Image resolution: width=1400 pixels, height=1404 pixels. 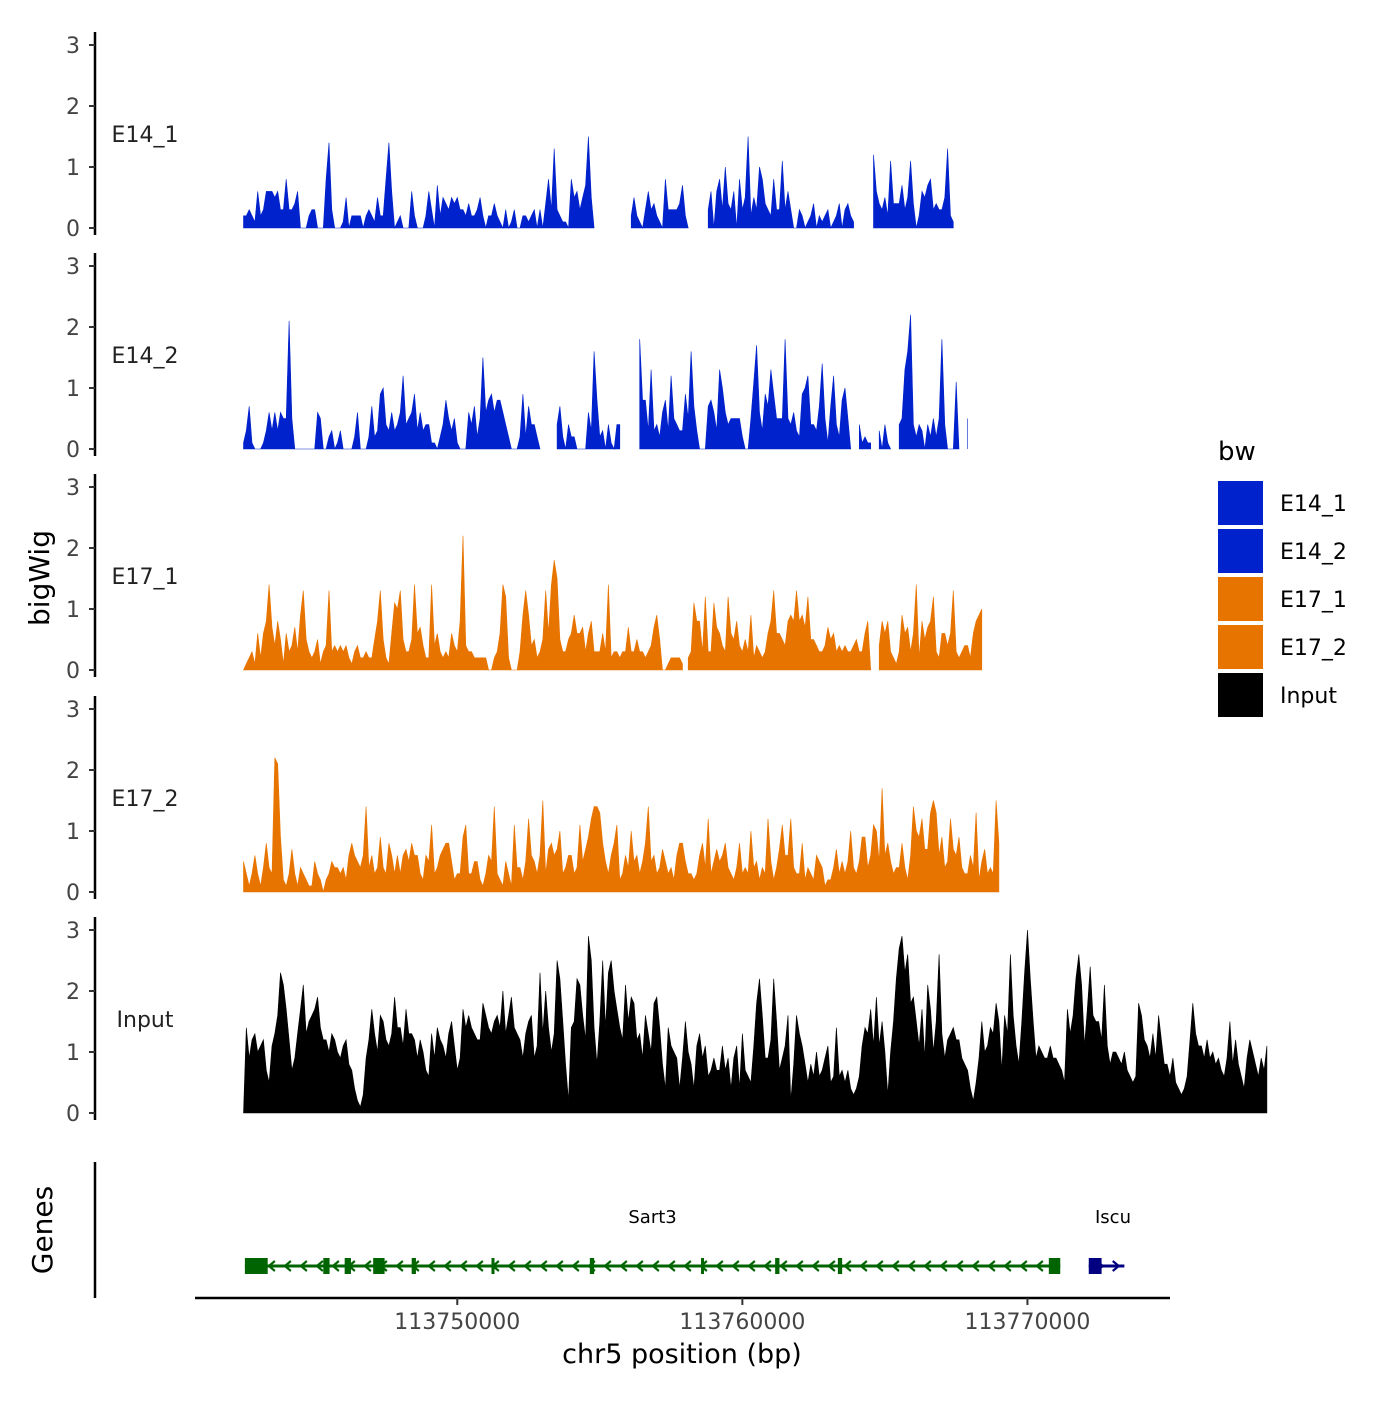 What do you see at coordinates (1113, 1217) in the screenshot?
I see `gene-name-Iscu: Iscu` at bounding box center [1113, 1217].